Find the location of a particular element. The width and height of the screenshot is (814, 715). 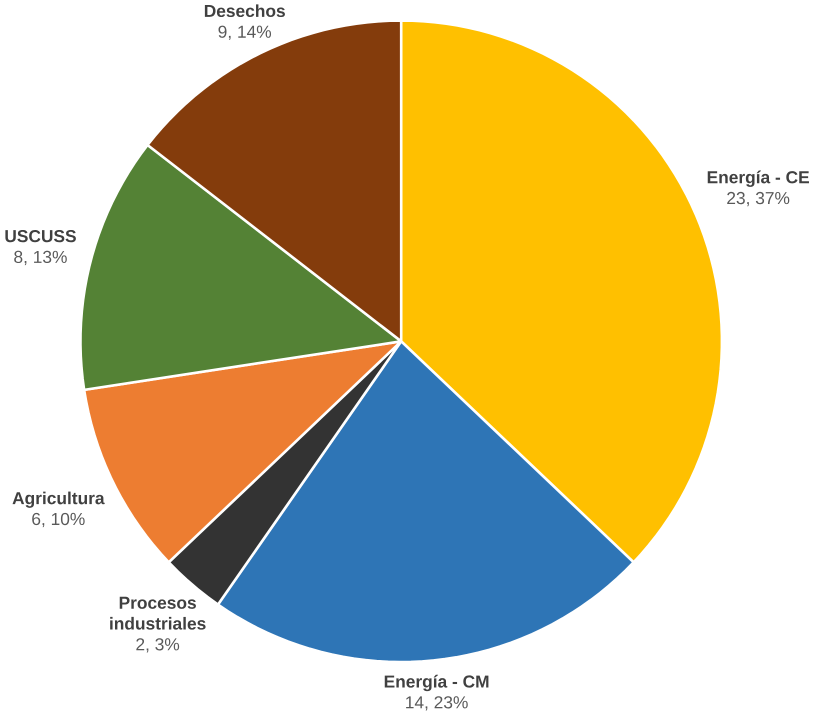

slice-label: USCUSS is located at coordinates (40, 236).